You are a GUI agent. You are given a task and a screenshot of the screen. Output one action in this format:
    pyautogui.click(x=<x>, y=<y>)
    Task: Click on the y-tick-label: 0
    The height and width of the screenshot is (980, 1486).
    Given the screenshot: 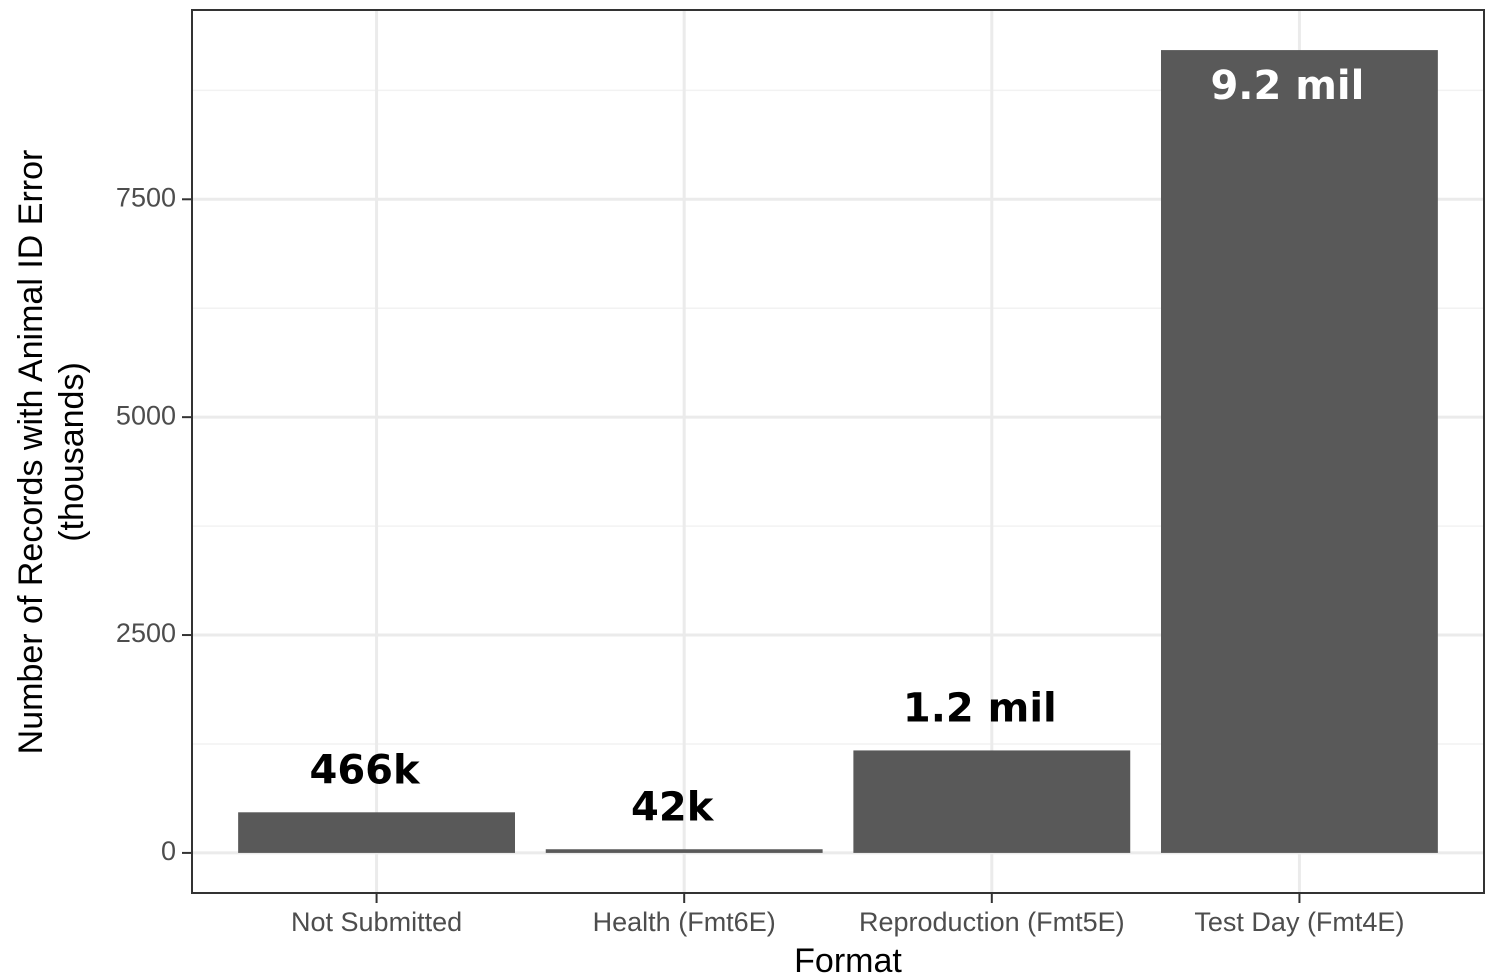 What is the action you would take?
    pyautogui.click(x=168, y=851)
    